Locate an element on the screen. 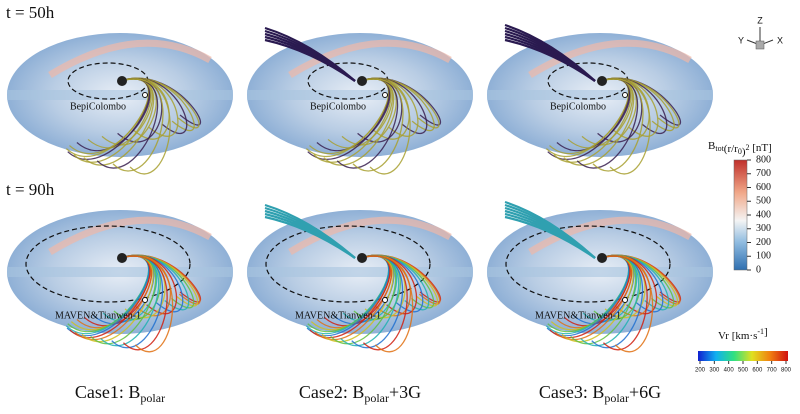  title-part: Vr [km·s is located at coordinates (737, 336).